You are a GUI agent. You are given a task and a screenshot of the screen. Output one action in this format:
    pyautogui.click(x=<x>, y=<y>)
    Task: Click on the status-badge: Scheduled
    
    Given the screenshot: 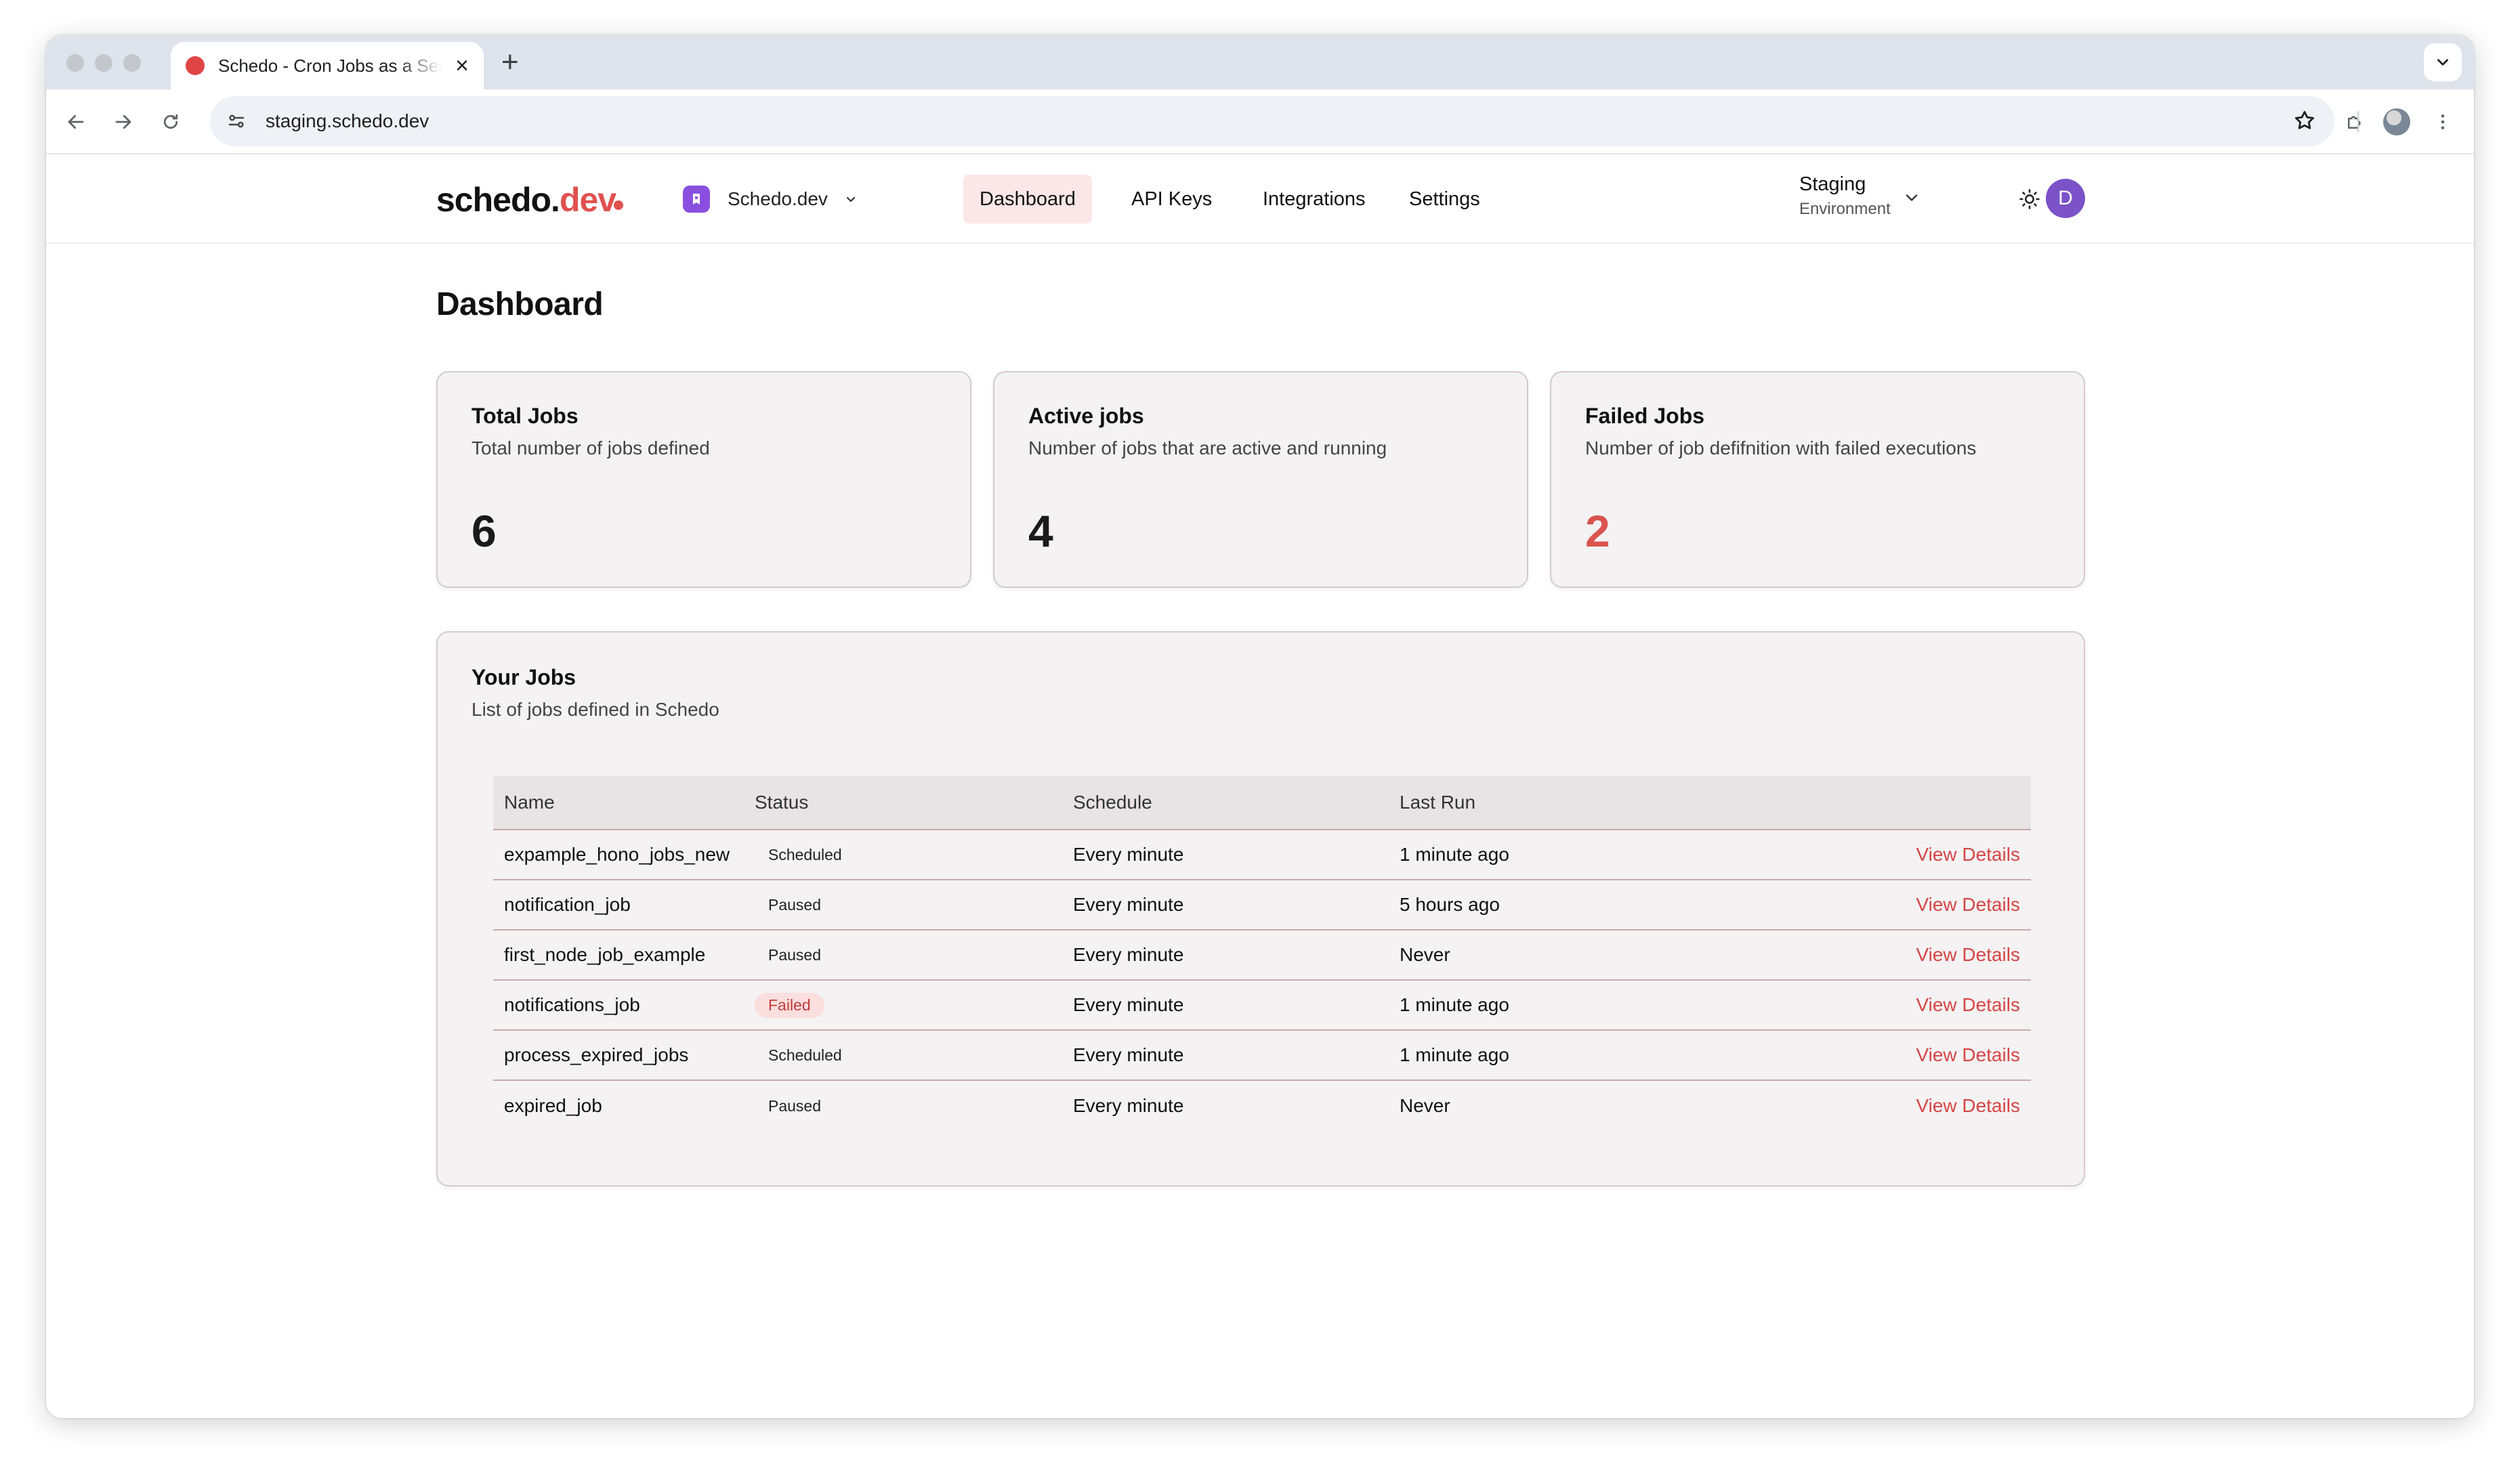 What is the action you would take?
    pyautogui.click(x=805, y=854)
    